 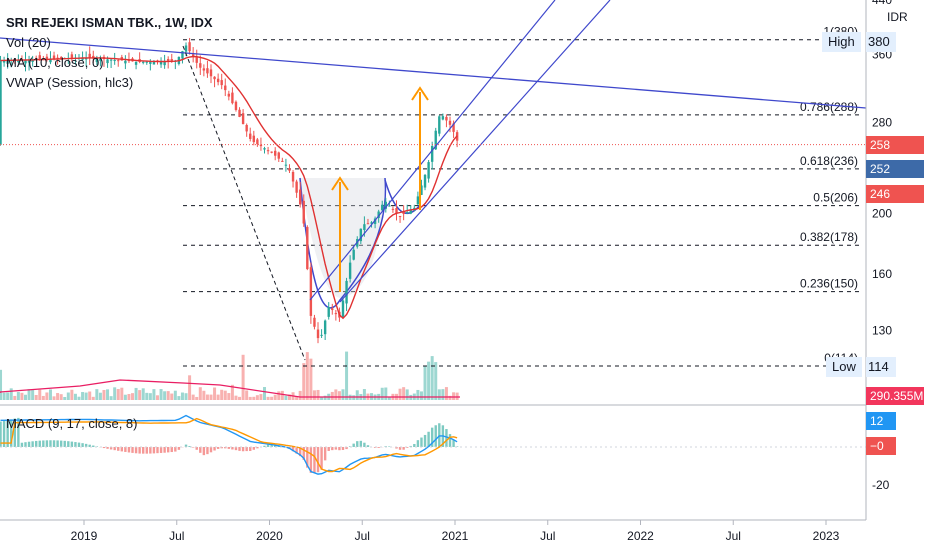 What do you see at coordinates (829, 237) in the screenshot?
I see `fib-label: 0.382(178)` at bounding box center [829, 237].